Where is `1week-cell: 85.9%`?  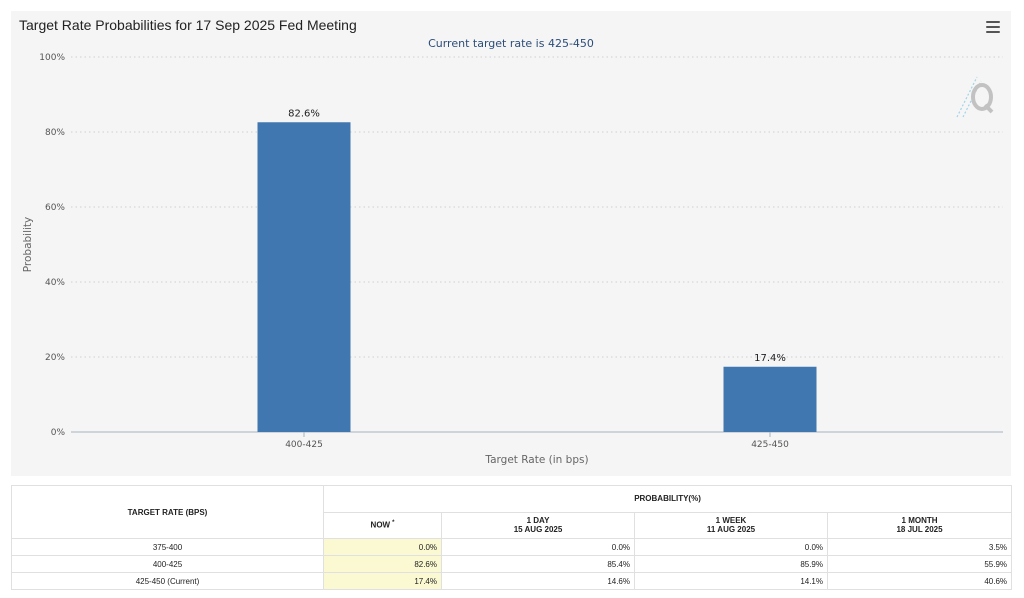
1week-cell: 85.9% is located at coordinates (731, 564).